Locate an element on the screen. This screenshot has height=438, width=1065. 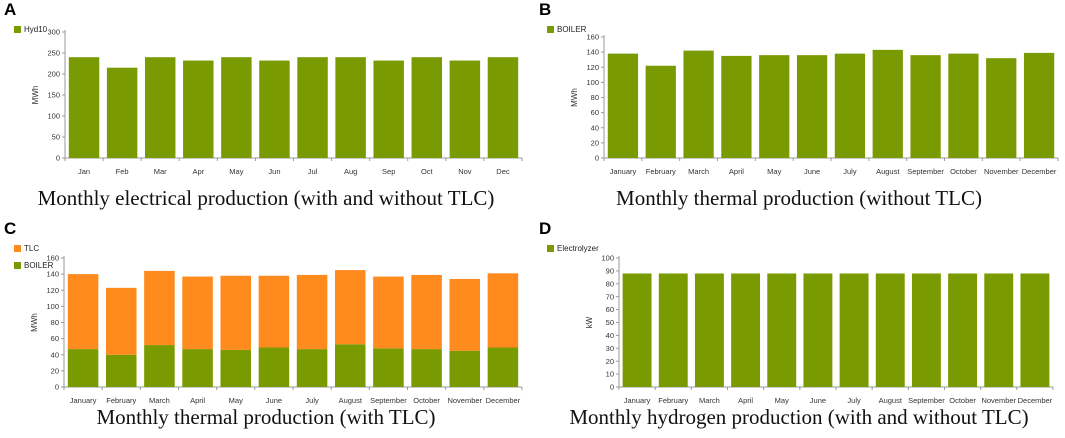
y-tick-label: 150 is located at coordinates (53, 95).